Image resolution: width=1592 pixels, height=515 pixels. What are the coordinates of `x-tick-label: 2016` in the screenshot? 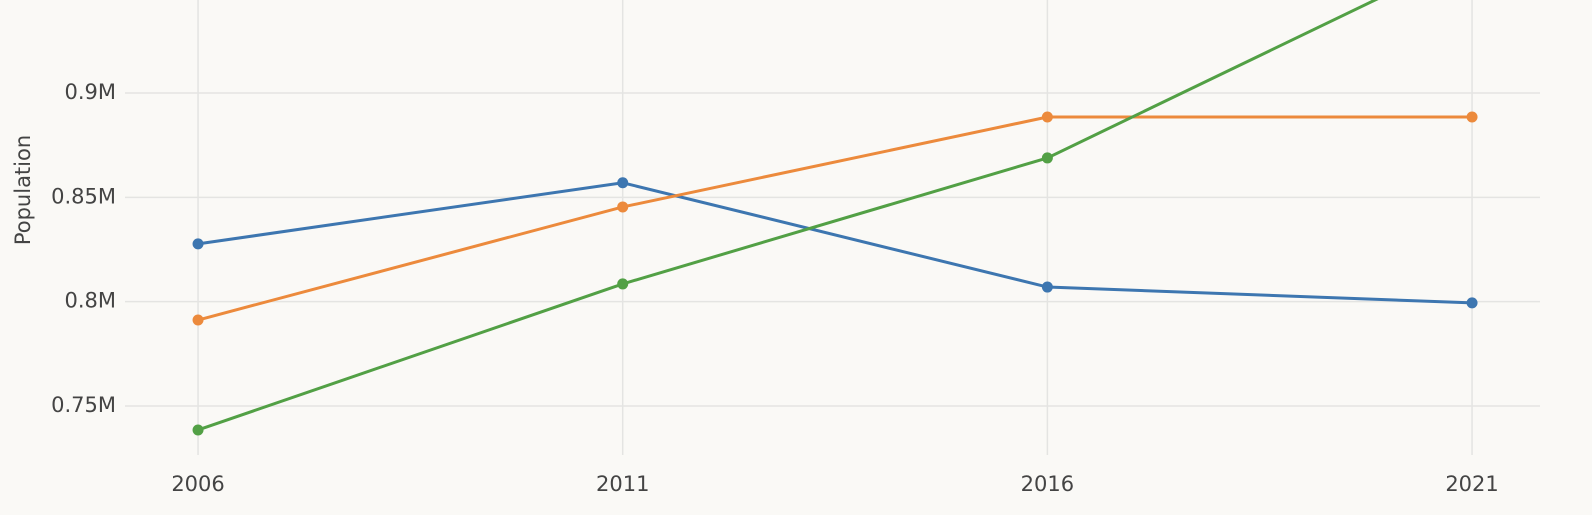 It's located at (1047, 484).